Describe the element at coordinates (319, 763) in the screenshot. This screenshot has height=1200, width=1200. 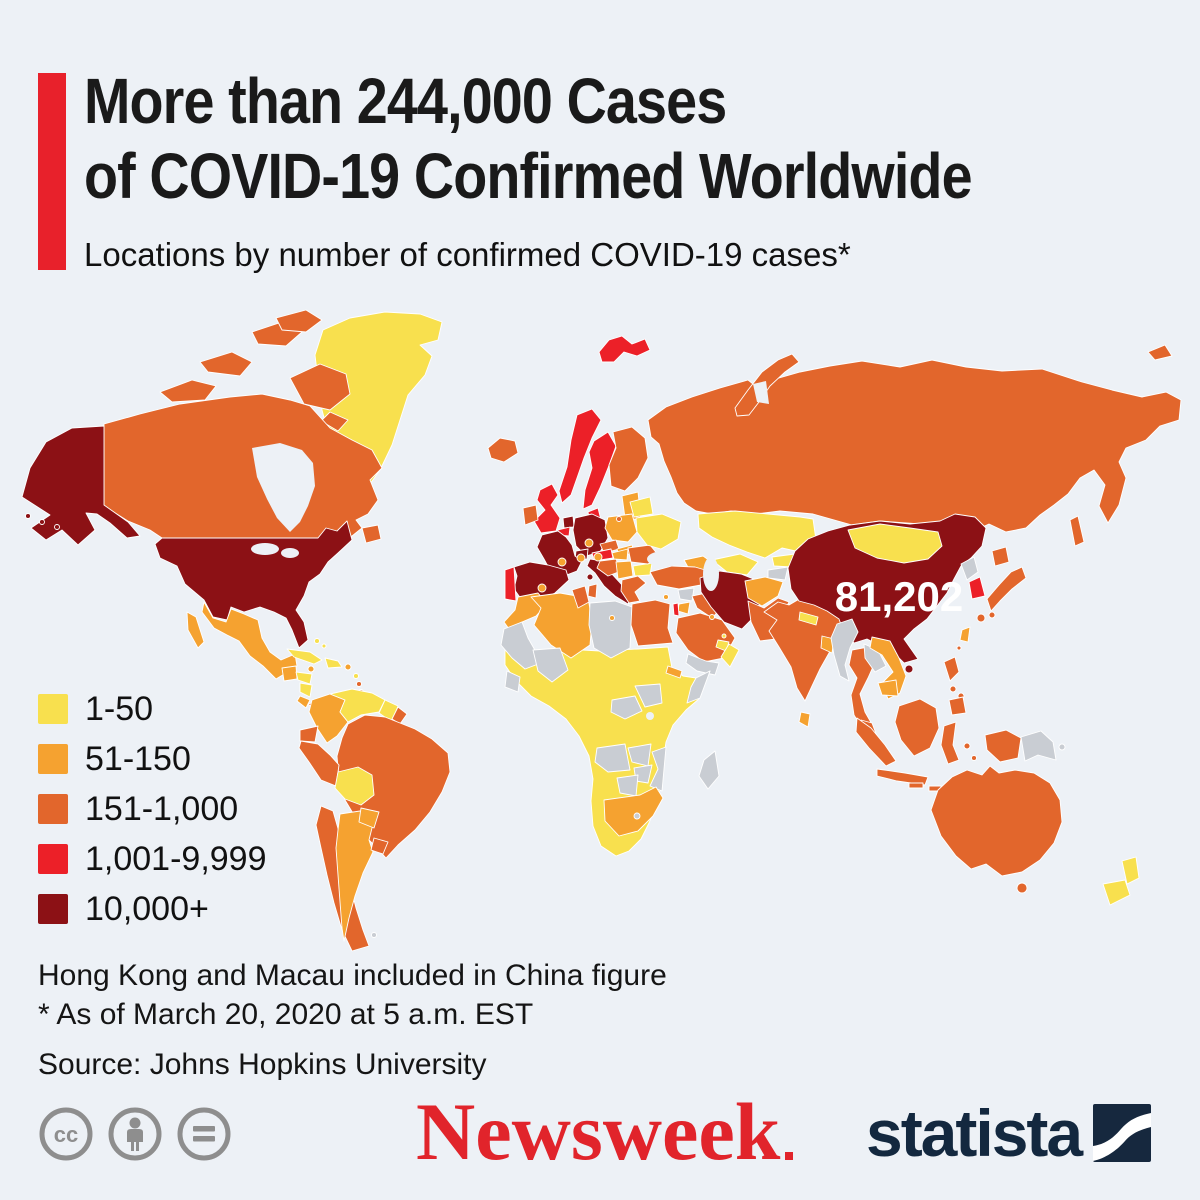
I see `country-peru` at that location.